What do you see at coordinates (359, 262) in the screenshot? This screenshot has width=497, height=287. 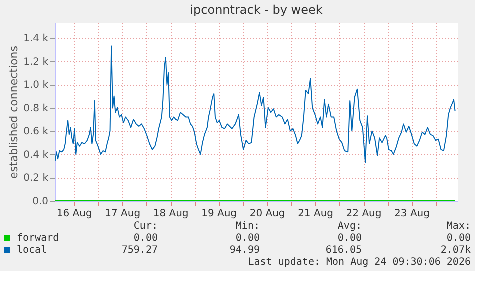 I see `text: Last update: Mon Aug 24 09:30:06 2026` at bounding box center [359, 262].